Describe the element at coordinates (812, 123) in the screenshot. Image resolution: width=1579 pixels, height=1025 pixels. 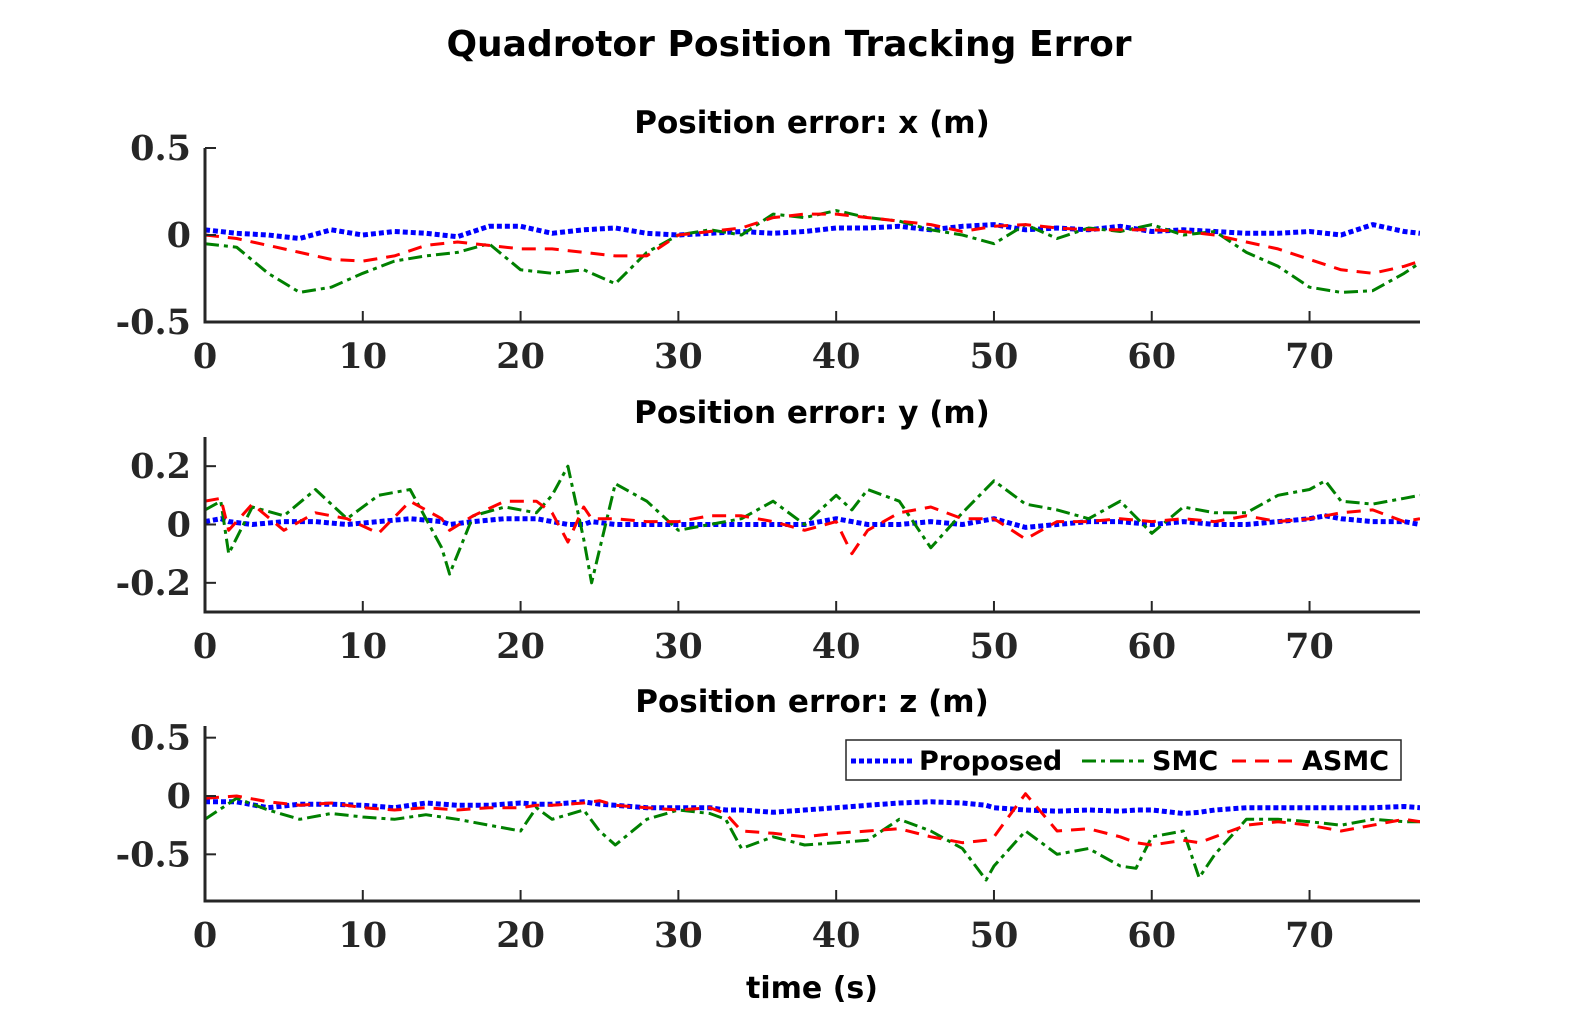
I see `subplot-title: Position error: x (m)` at that location.